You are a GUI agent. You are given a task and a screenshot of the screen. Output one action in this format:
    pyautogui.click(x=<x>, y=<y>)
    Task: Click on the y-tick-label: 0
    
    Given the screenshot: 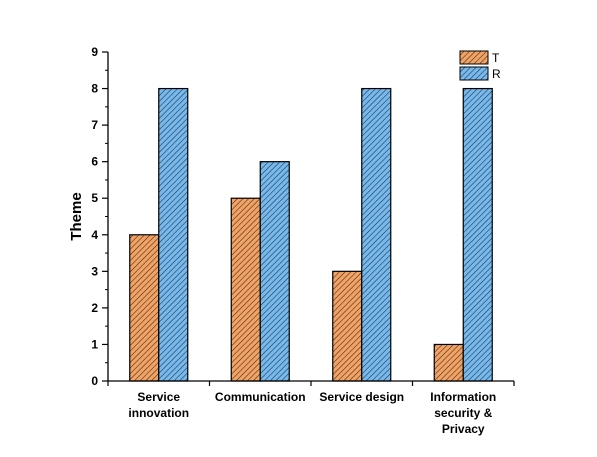 What is the action you would take?
    pyautogui.click(x=94, y=381)
    